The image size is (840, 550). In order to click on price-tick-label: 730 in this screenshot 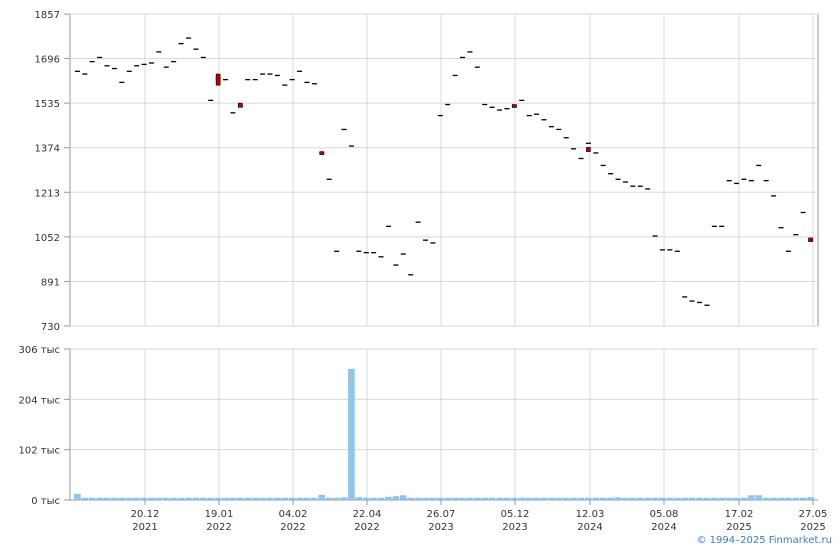, I will do `click(50, 327)`.